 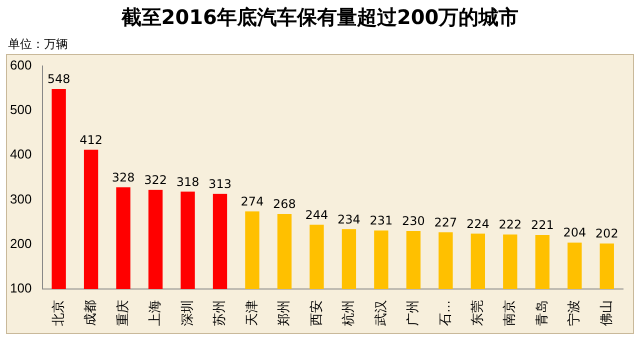 What do you see at coordinates (284, 204) in the screenshot?
I see `data-label: 268` at bounding box center [284, 204].